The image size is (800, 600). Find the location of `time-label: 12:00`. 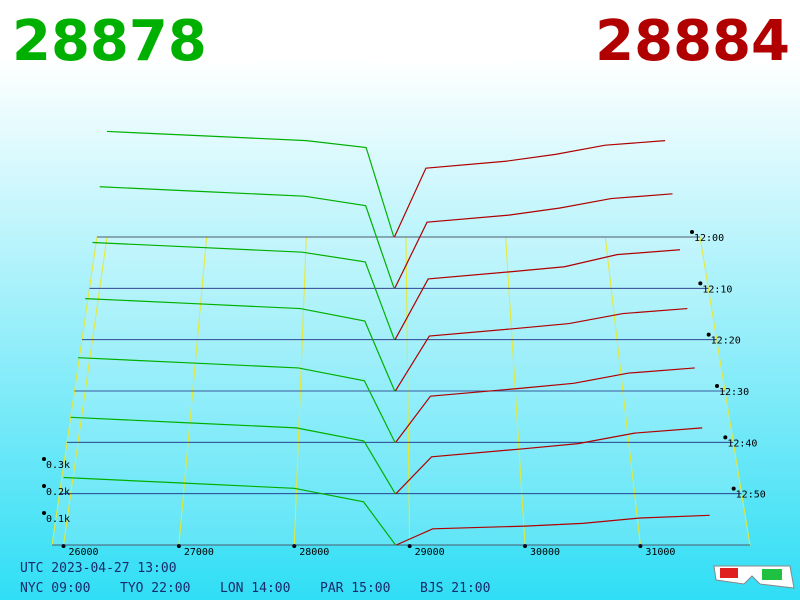

time-label: 12:00 is located at coordinates (709, 238).